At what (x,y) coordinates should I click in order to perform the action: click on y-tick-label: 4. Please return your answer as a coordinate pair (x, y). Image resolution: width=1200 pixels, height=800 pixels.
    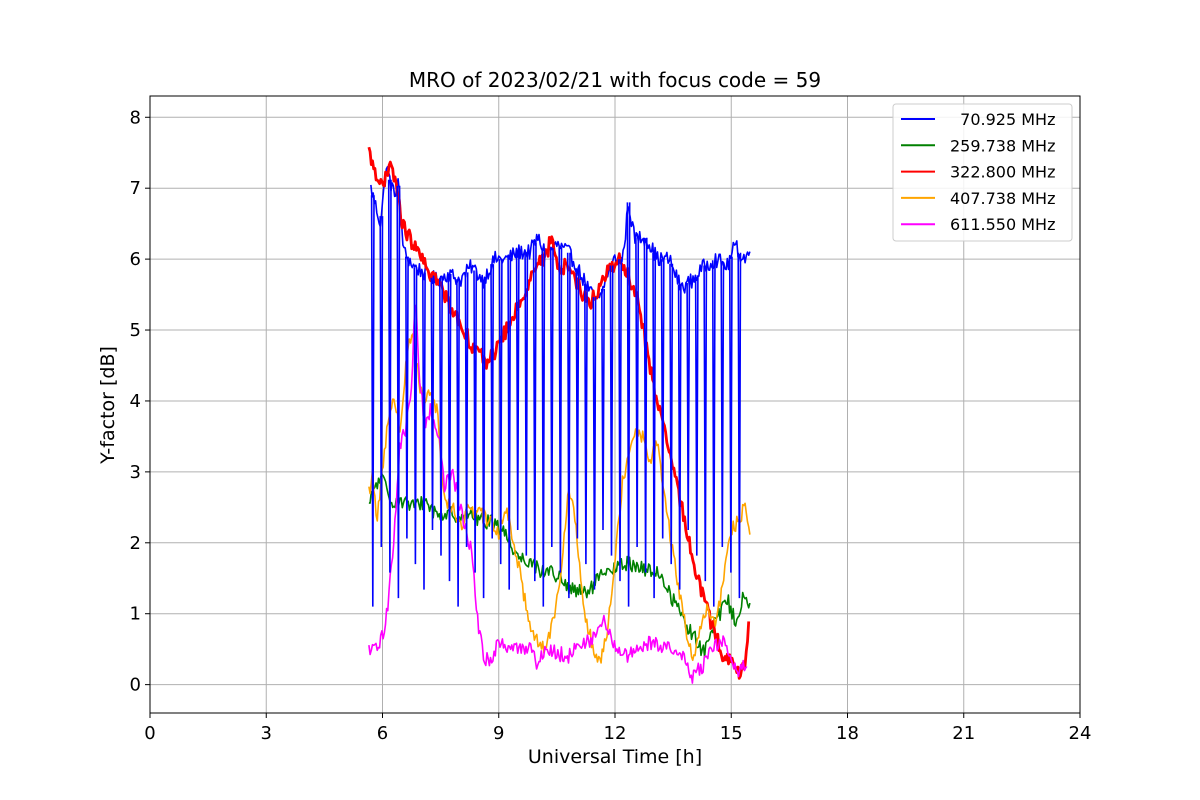
    Looking at the image, I should click on (135, 401).